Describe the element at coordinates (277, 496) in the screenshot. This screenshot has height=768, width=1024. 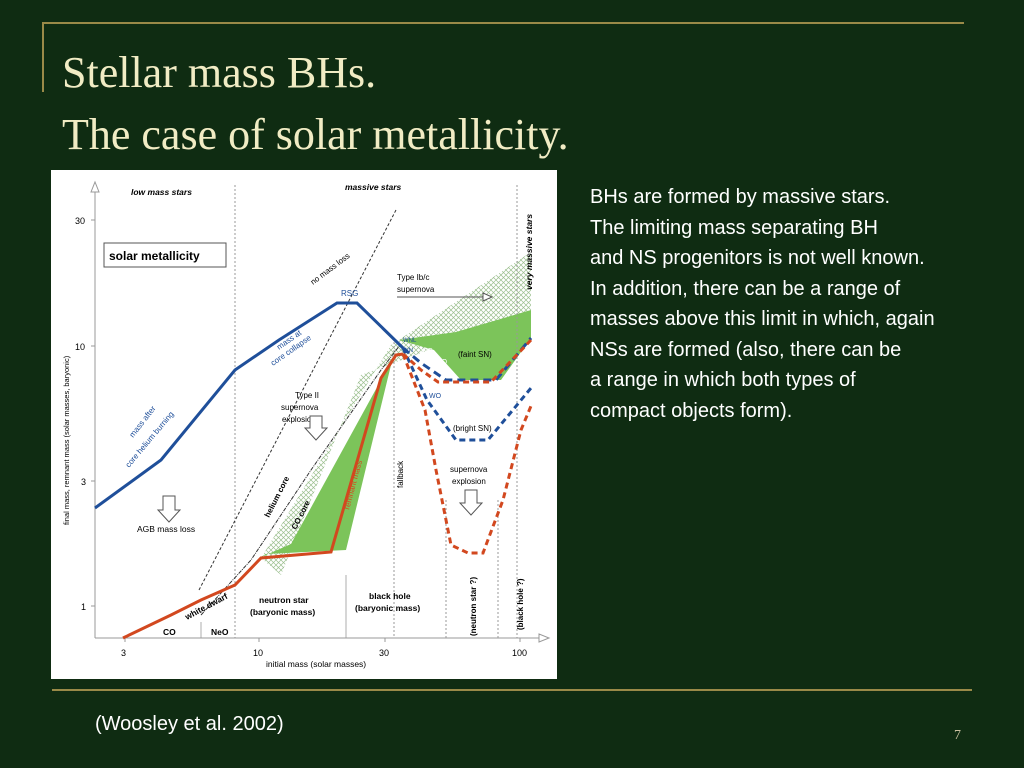
I see `label-helium-core: helium core` at that location.